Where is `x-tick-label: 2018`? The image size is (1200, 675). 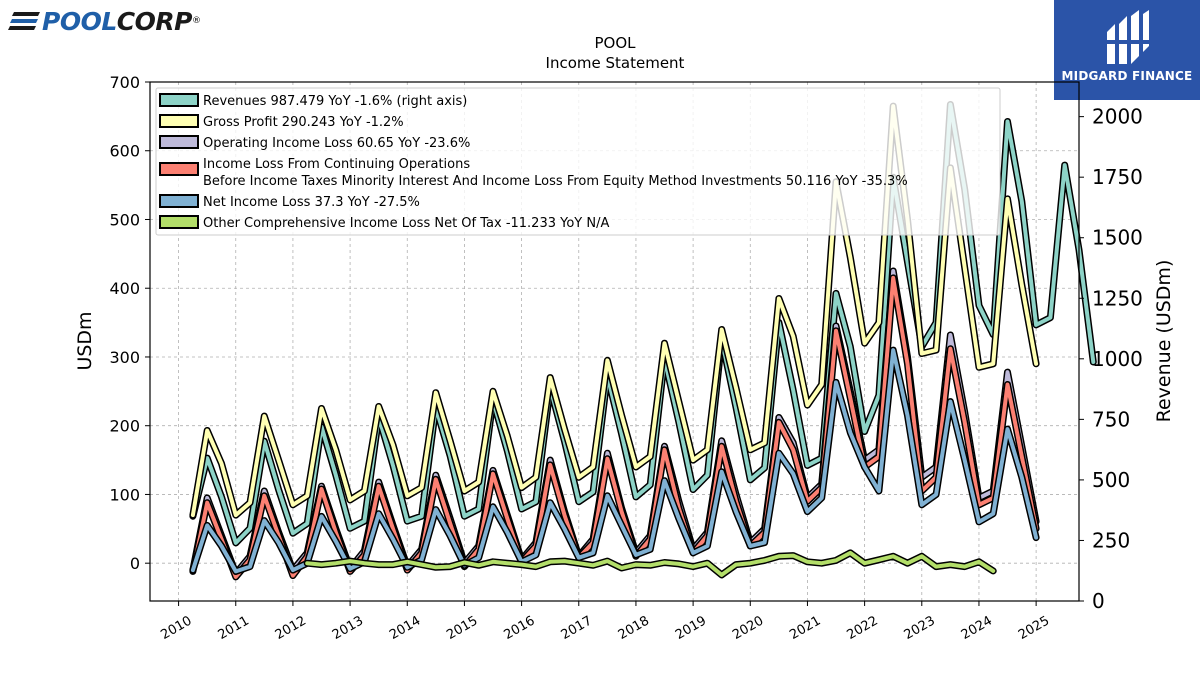
x-tick-label: 2018 is located at coordinates (634, 628).